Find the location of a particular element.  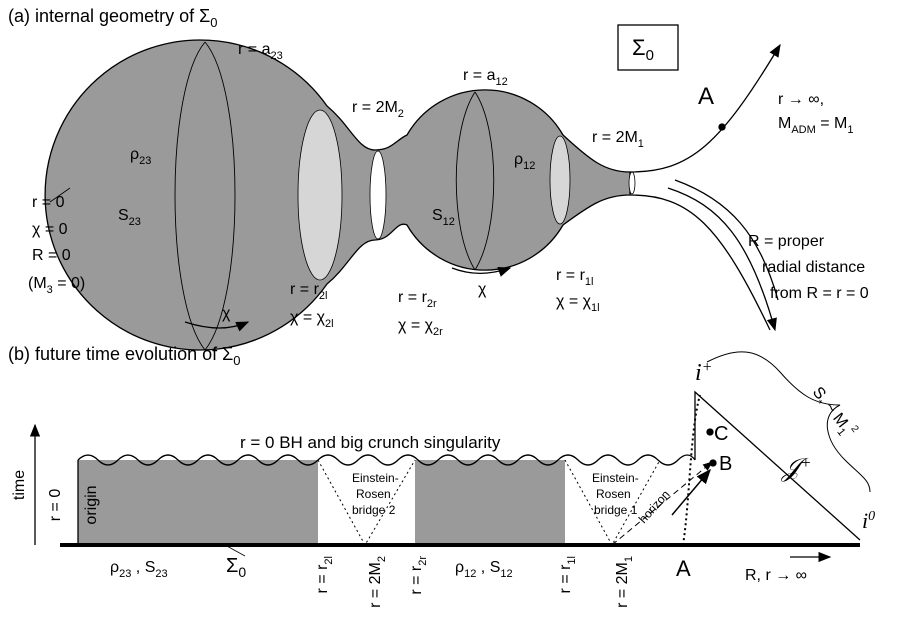

text: C is located at coordinates (721, 434).